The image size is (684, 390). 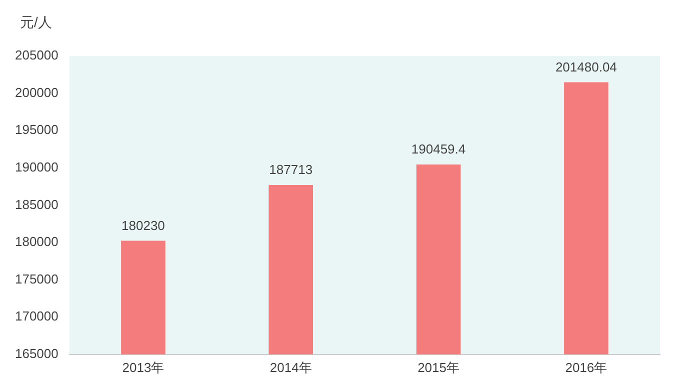 I want to click on data-label: 187713, so click(x=291, y=170).